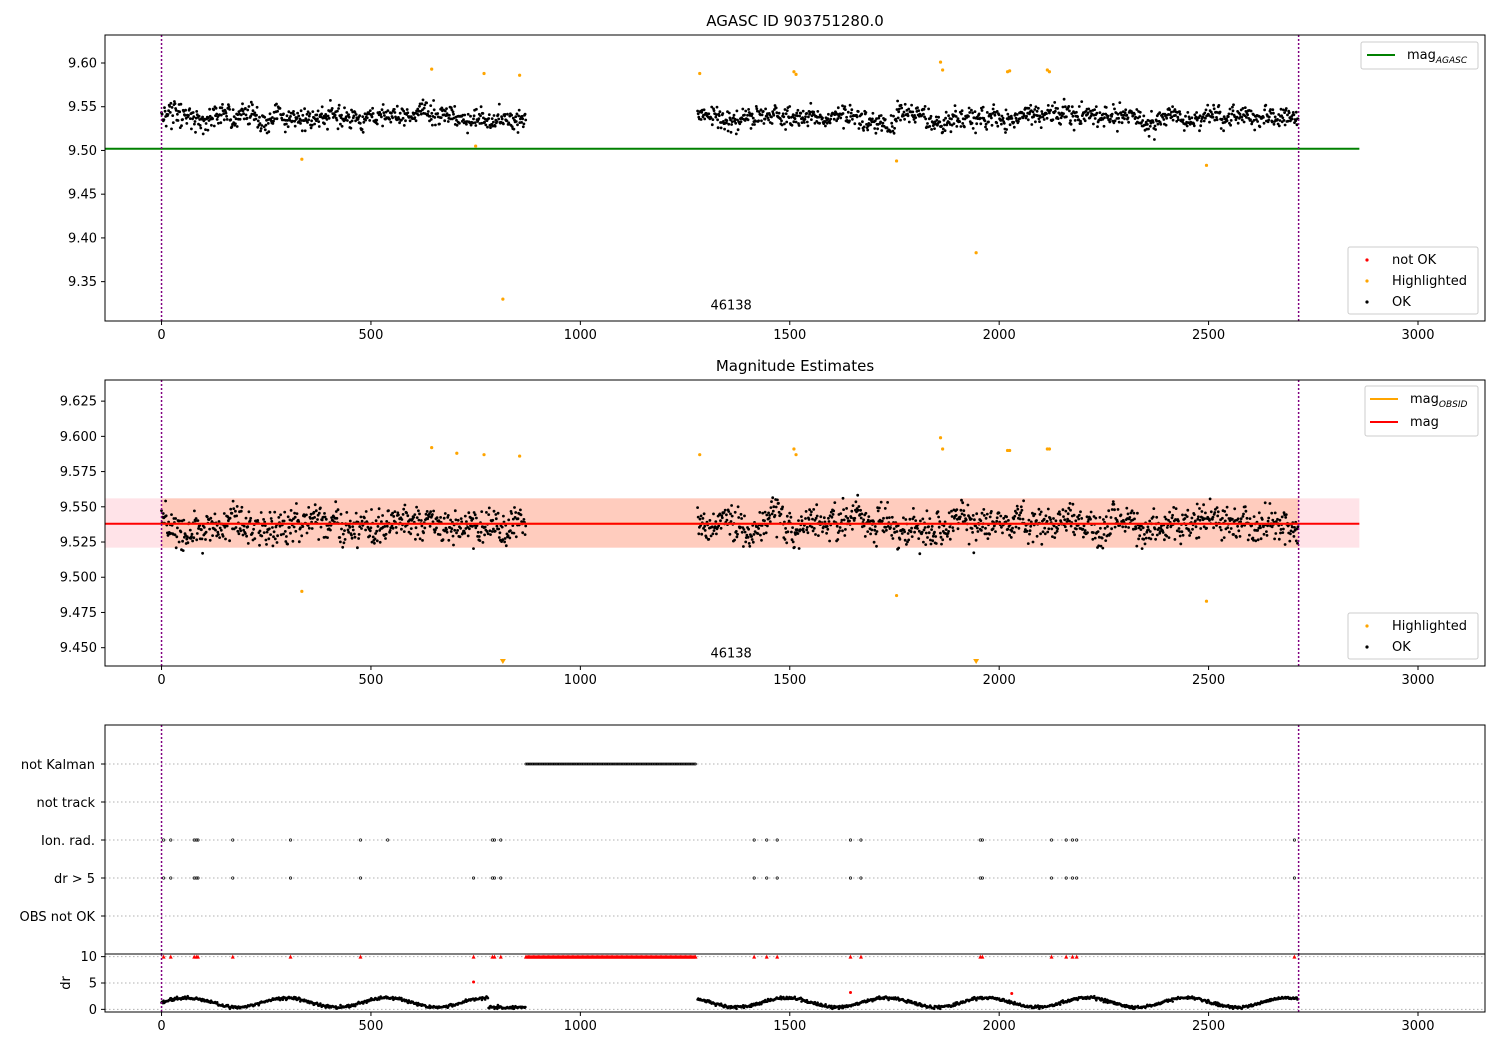 The image size is (1500, 1050). I want to click on panel-agasc-xtick-label: 1500, so click(789, 335).